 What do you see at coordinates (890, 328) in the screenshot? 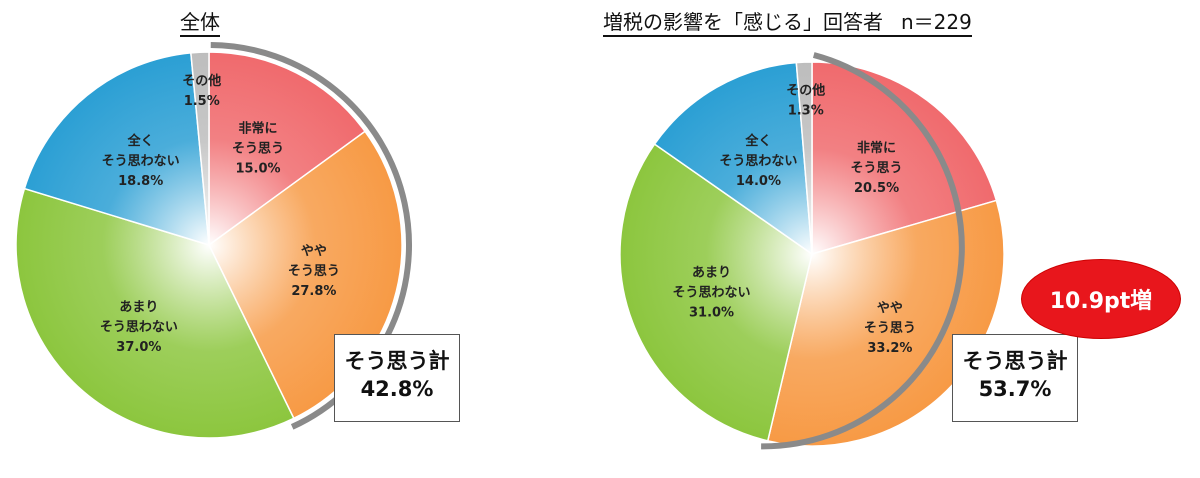
I see `slice-label-affected-1: ややそう思う 33.2%` at bounding box center [890, 328].